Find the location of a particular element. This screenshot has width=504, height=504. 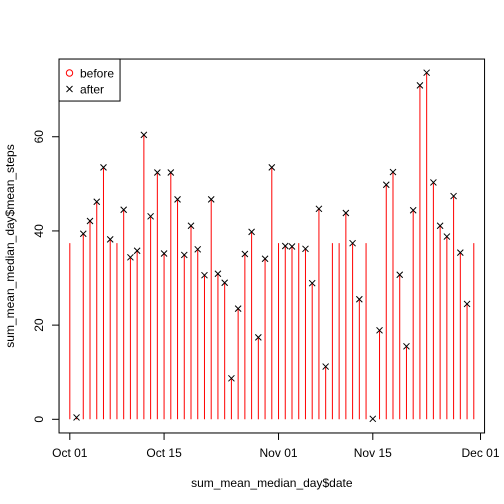

x-tick-label: Nov 15 is located at coordinates (373, 453).